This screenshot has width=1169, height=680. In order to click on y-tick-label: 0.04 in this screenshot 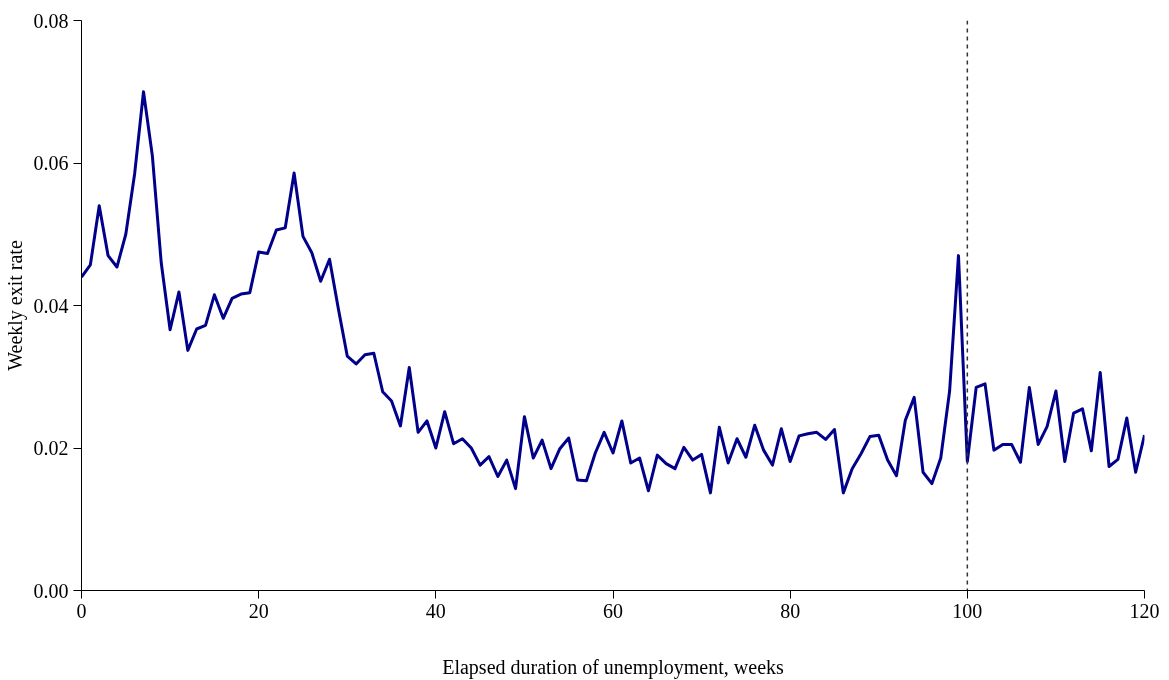, I will do `click(51, 305)`.